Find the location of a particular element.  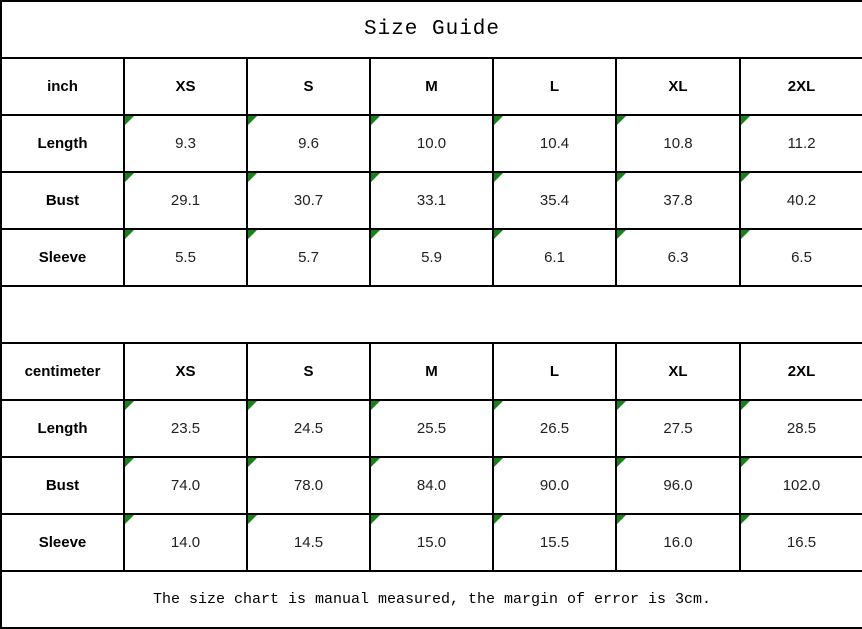

measure-value: 74.0 is located at coordinates (185, 485).